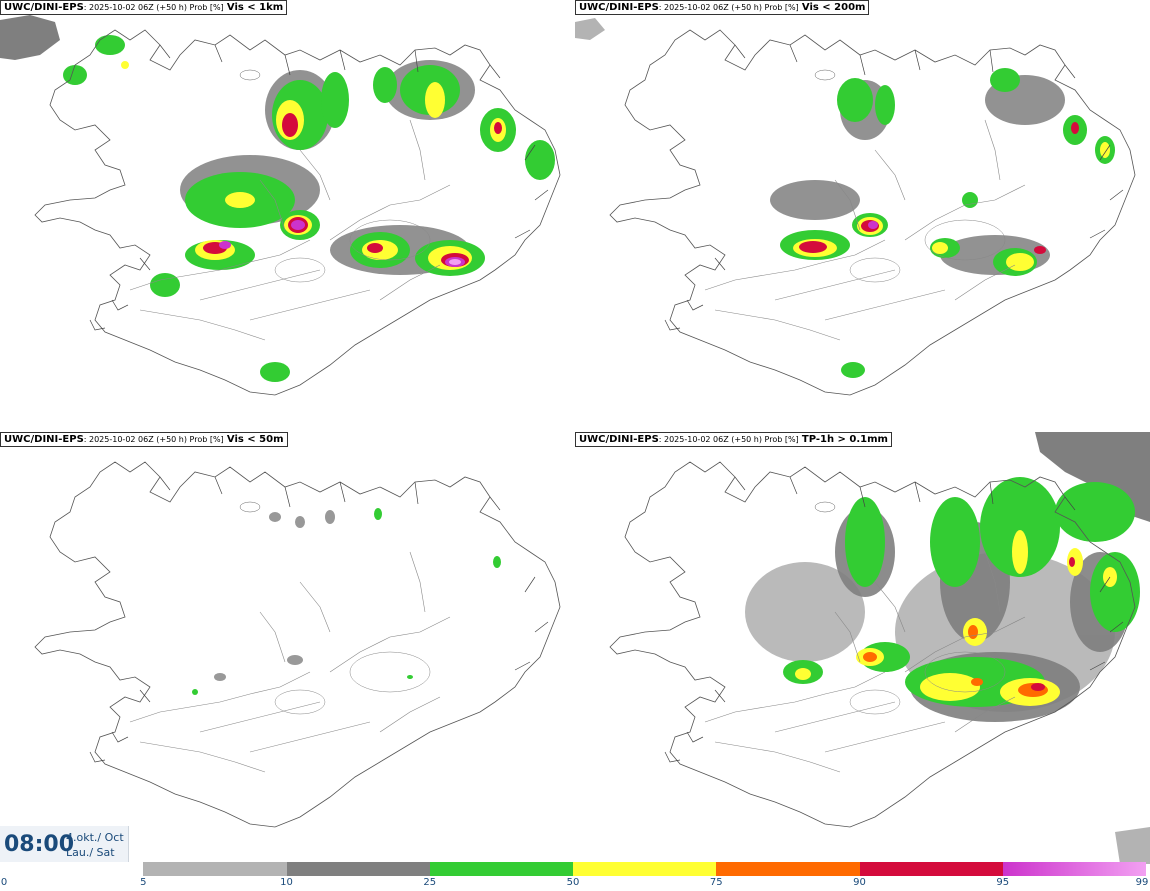 The width and height of the screenshot is (1150, 891). I want to click on valid-date-line1: 4.okt./ Oct, so click(95, 837).